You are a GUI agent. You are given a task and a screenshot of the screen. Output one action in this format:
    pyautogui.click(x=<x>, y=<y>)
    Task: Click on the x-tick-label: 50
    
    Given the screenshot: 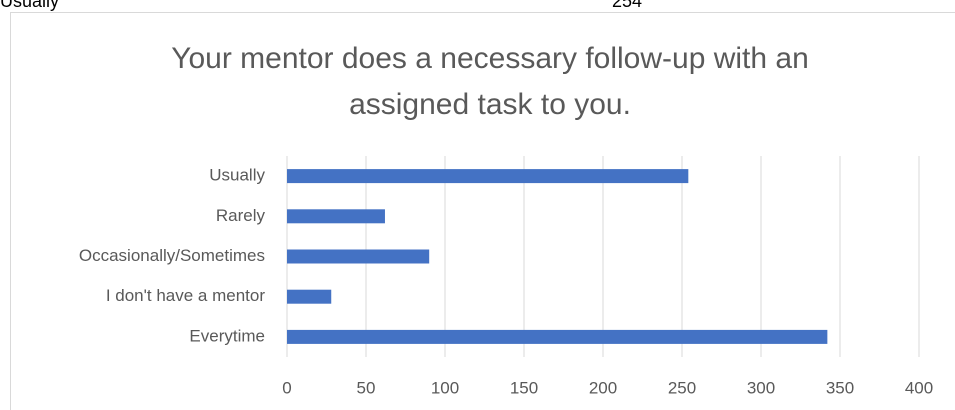 What is the action you would take?
    pyautogui.click(x=366, y=387)
    